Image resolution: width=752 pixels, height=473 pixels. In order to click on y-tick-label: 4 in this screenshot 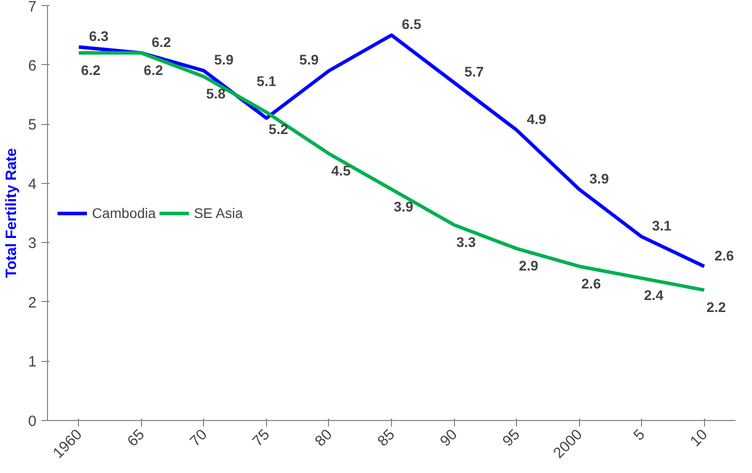, I will do `click(32, 184)`.